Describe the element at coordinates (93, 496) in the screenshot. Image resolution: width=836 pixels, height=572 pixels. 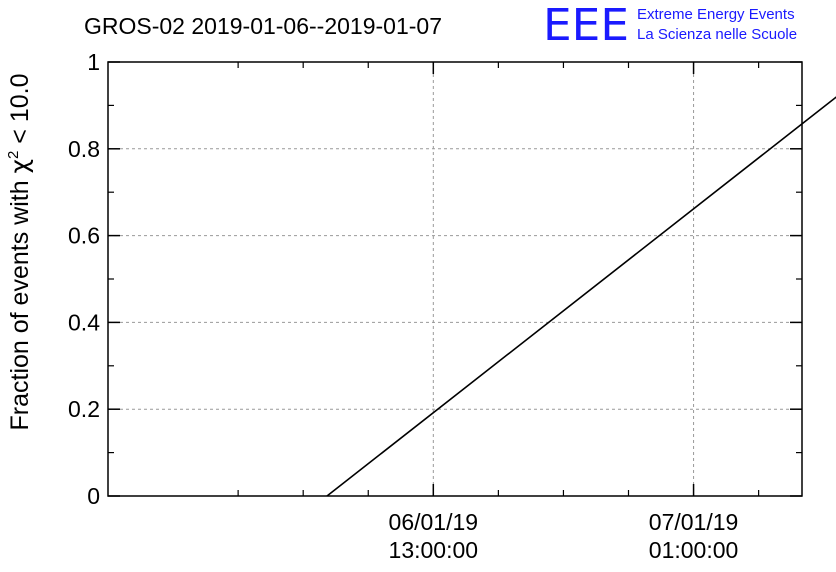
I see `y-tick-label-0: 0` at that location.